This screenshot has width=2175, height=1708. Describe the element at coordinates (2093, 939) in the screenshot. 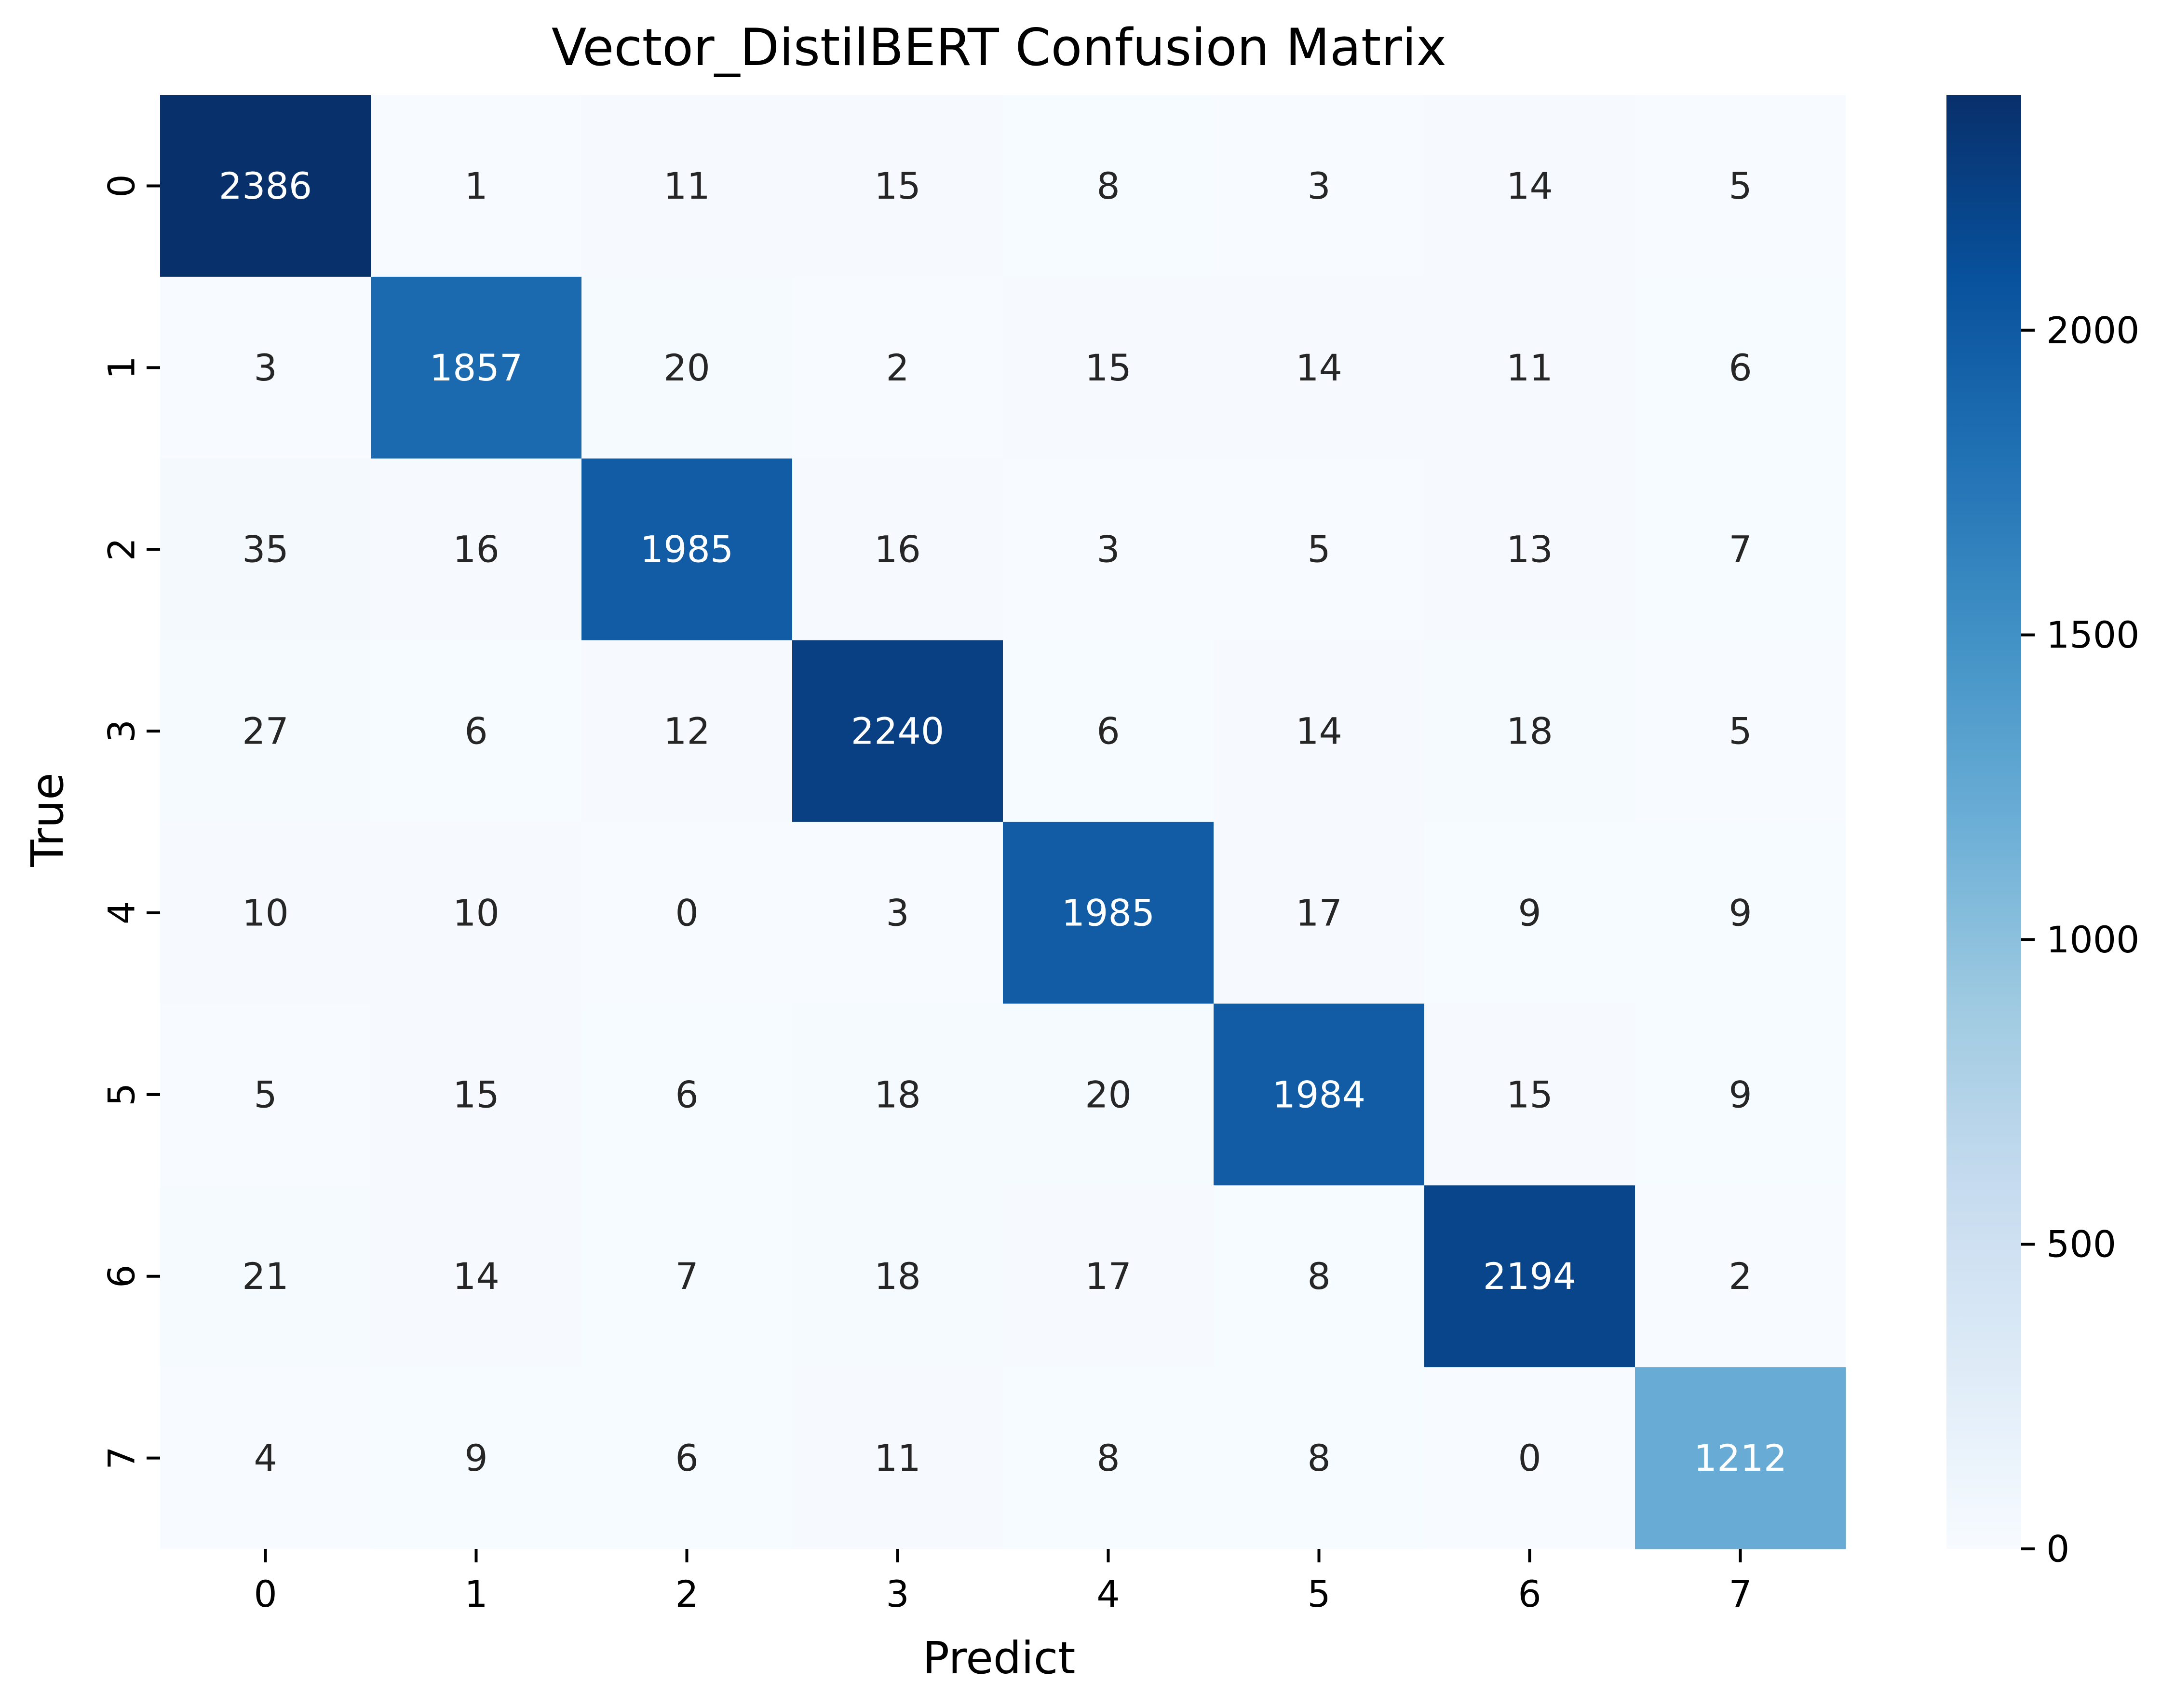

I see `colorbar-tick-label: 1000` at that location.